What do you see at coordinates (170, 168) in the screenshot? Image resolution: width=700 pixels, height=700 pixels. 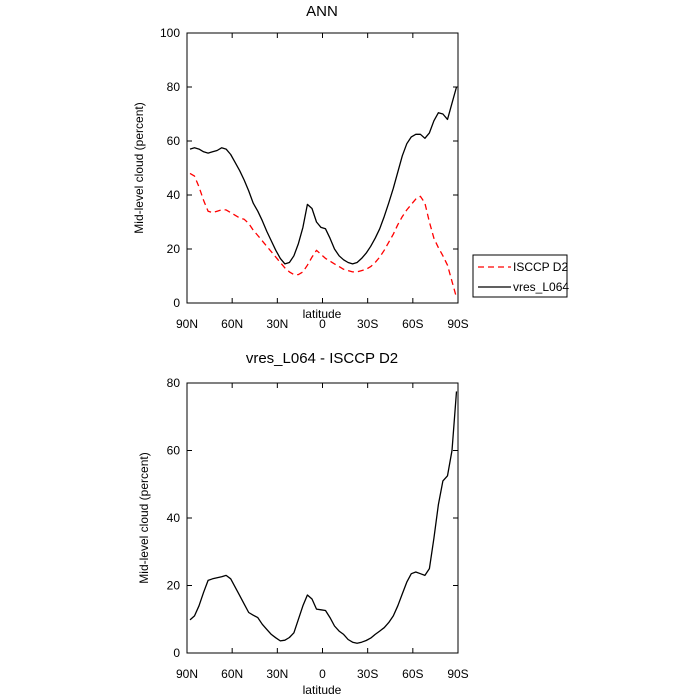 I see `y-tick-labels: 0 20 40 60 80 100` at bounding box center [170, 168].